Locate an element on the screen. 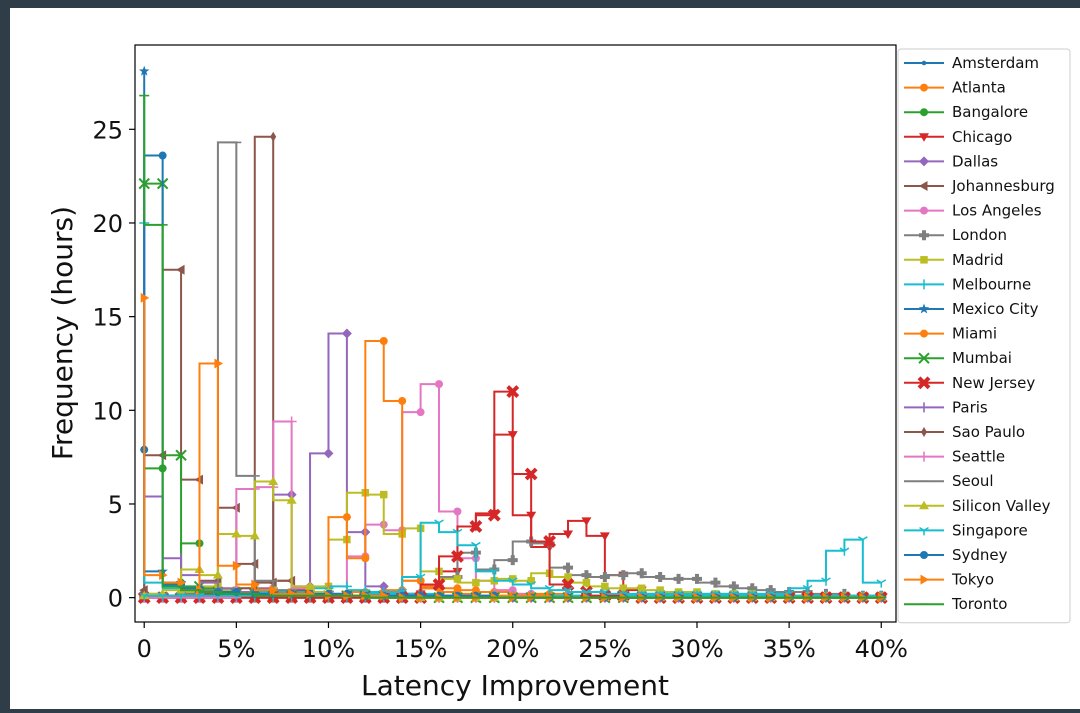  legend-item-mexico-city: Mexico City is located at coordinates (971, 309).